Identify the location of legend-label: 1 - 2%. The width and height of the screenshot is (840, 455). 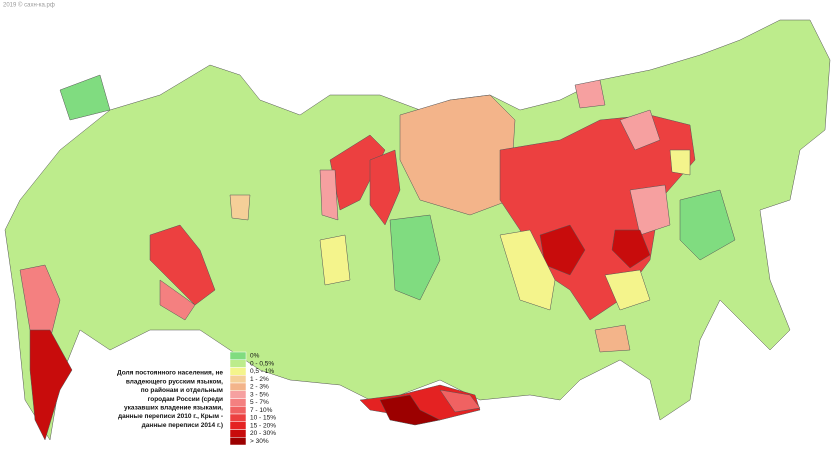
(259, 379).